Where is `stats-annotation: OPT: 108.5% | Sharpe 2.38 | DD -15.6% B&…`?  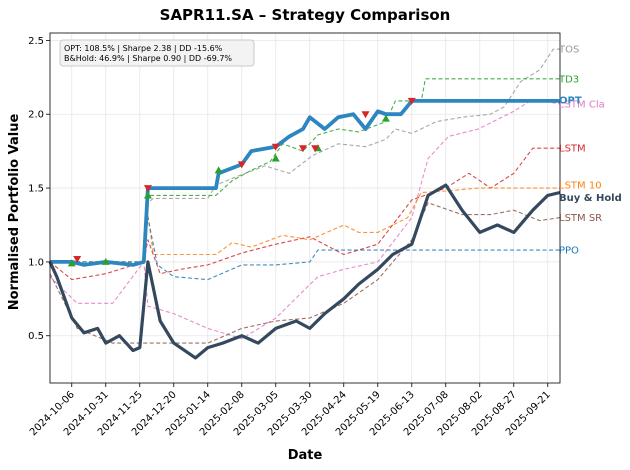 stats-annotation: OPT: 108.5% | Sharpe 2.38 | DD -15.6% B&… is located at coordinates (157, 53).